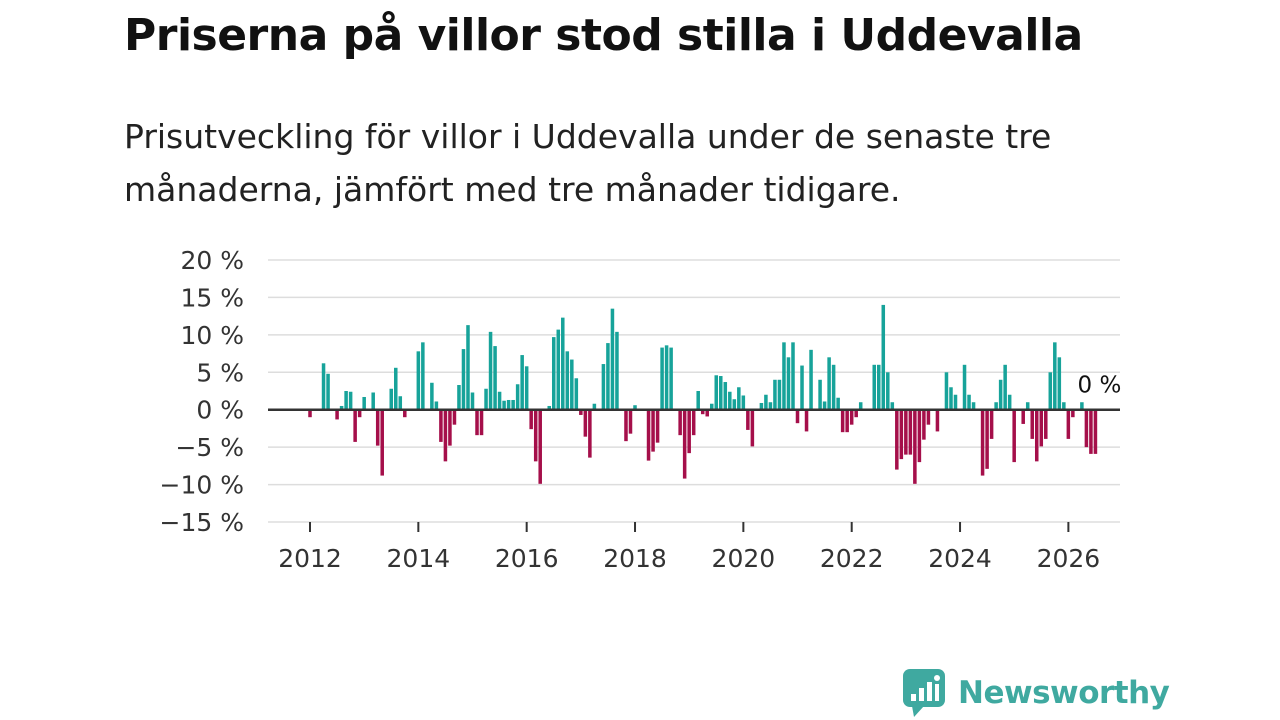 The width and height of the screenshot is (1280, 720). Describe the element at coordinates (419, 558) in the screenshot. I see `x-tick-label: 2014` at that location.